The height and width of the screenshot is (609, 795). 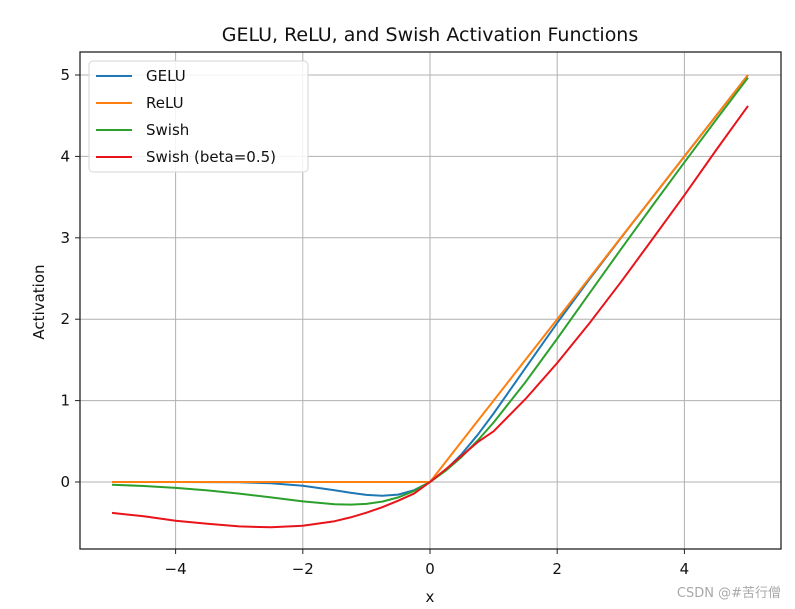 I want to click on legend-label: GELU, so click(x=166, y=76).